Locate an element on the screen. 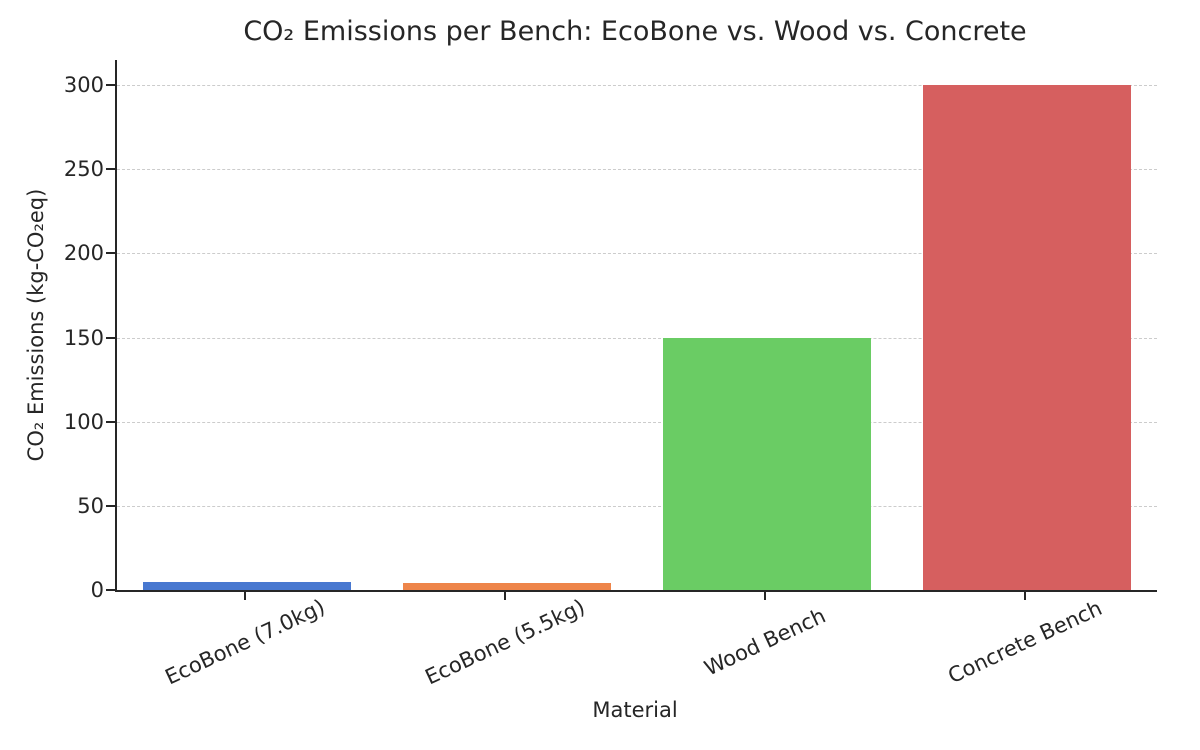 Image resolution: width=1200 pixels, height=750 pixels. bar-concrete-bench is located at coordinates (1027, 337).